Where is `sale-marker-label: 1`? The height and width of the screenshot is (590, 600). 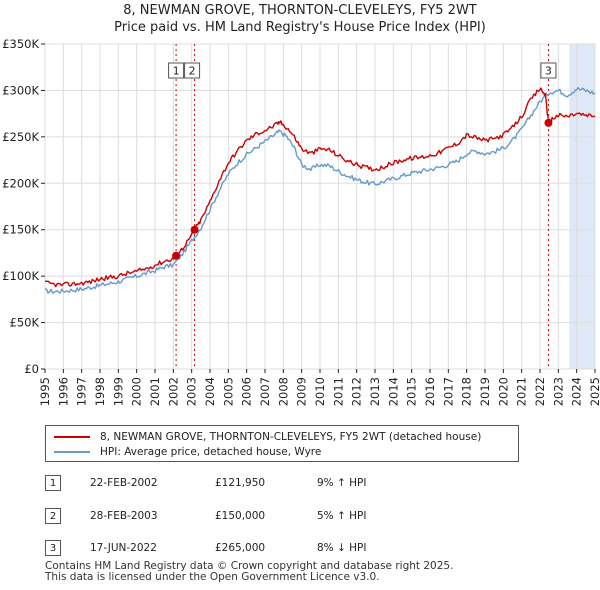
sale-marker-label: 1 is located at coordinates (176, 71).